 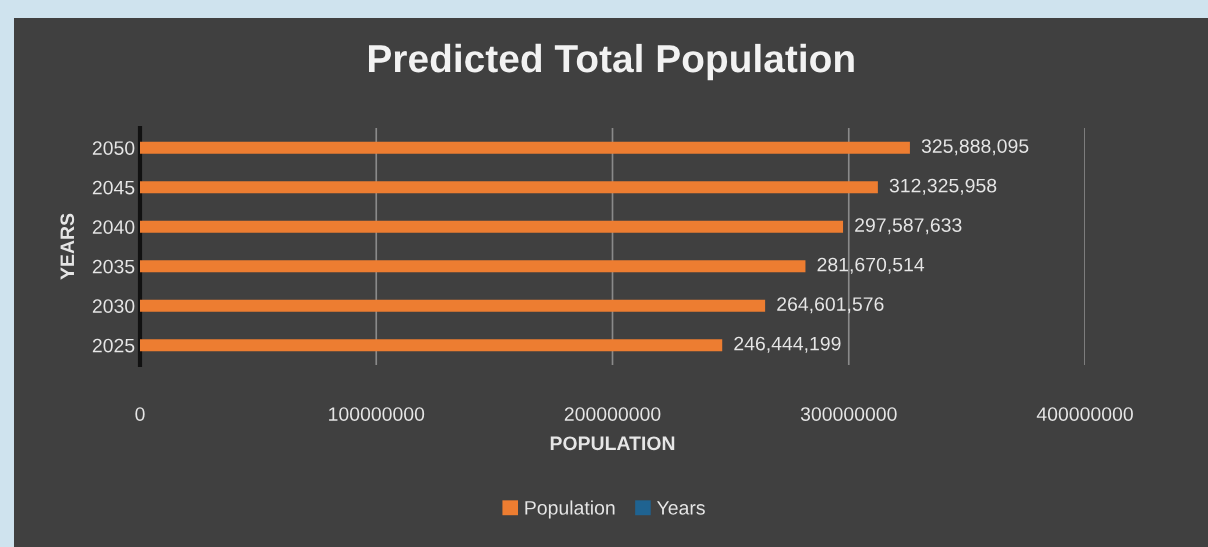 What do you see at coordinates (787, 344) in the screenshot?
I see `data-label: 246,444,199` at bounding box center [787, 344].